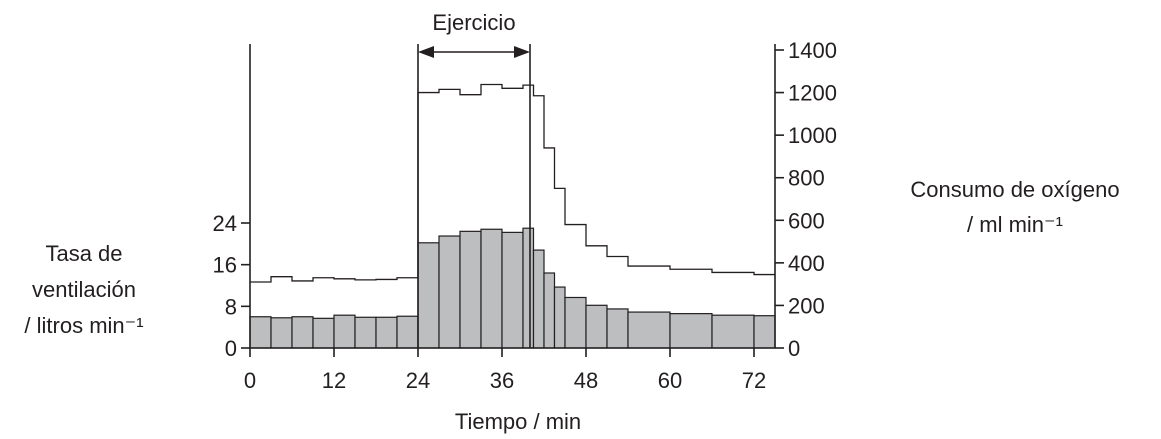 The image size is (1161, 439). What do you see at coordinates (806, 178) in the screenshot?
I see `right-y-tick-label-4: 800` at bounding box center [806, 178].